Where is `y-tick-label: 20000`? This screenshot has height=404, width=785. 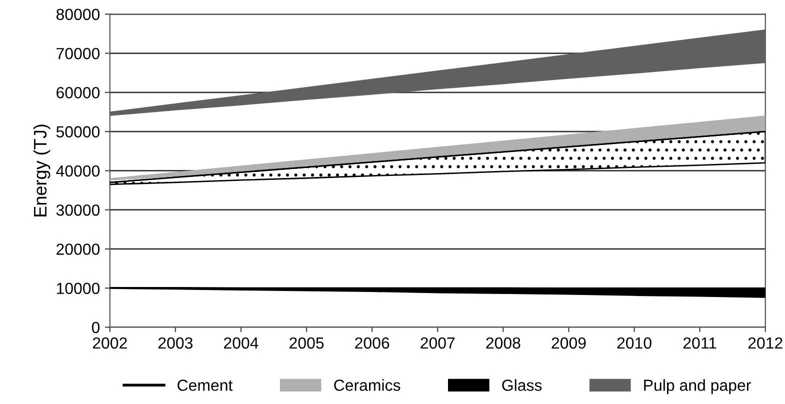
y-tick-label: 20000 is located at coordinates (78, 249).